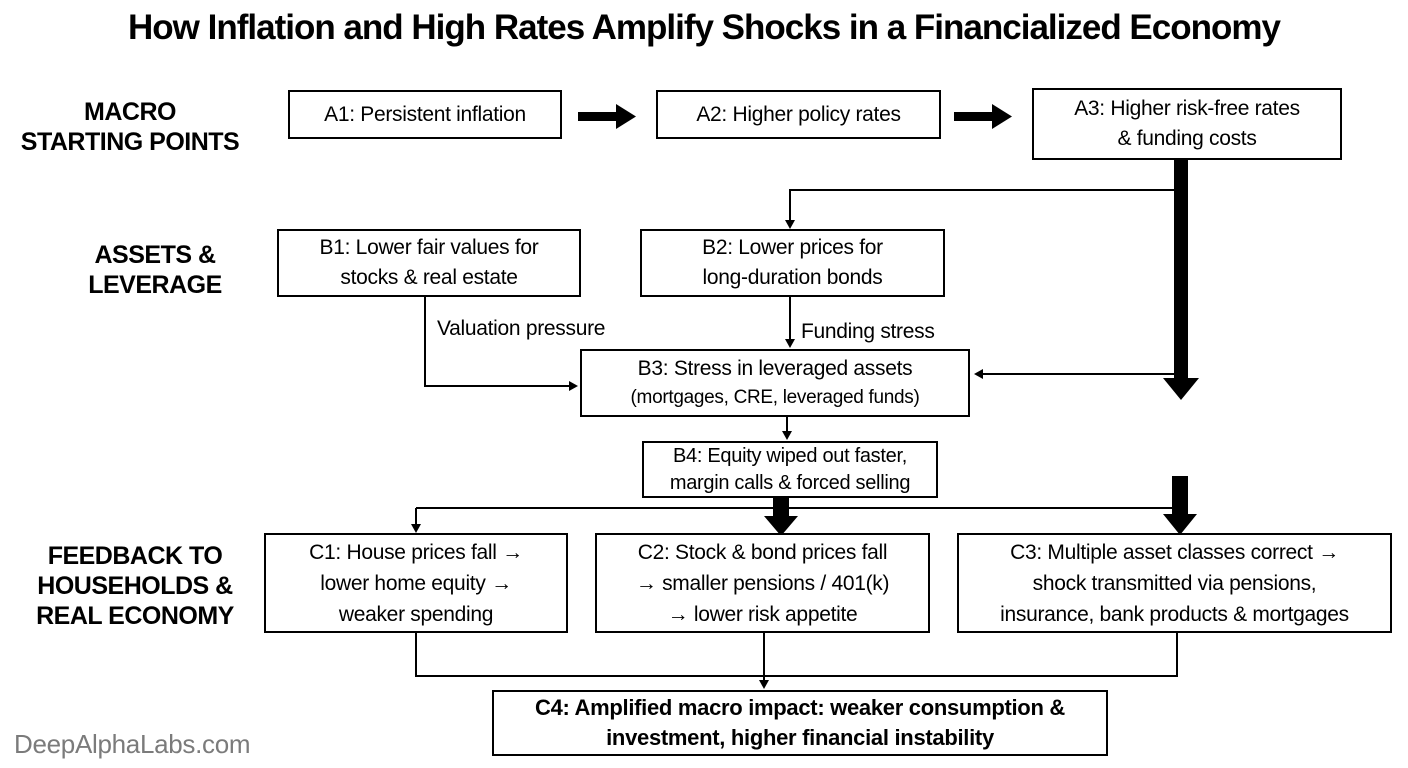 The image size is (1408, 768). I want to click on thick-arrow-a1-a2-shaft, so click(597, 116).